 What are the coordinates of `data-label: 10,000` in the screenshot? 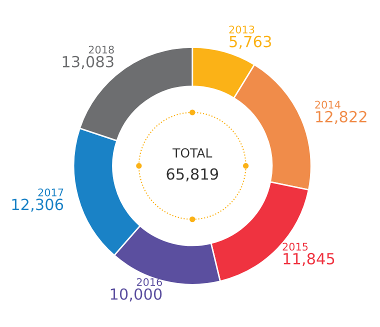 It's located at (136, 295).